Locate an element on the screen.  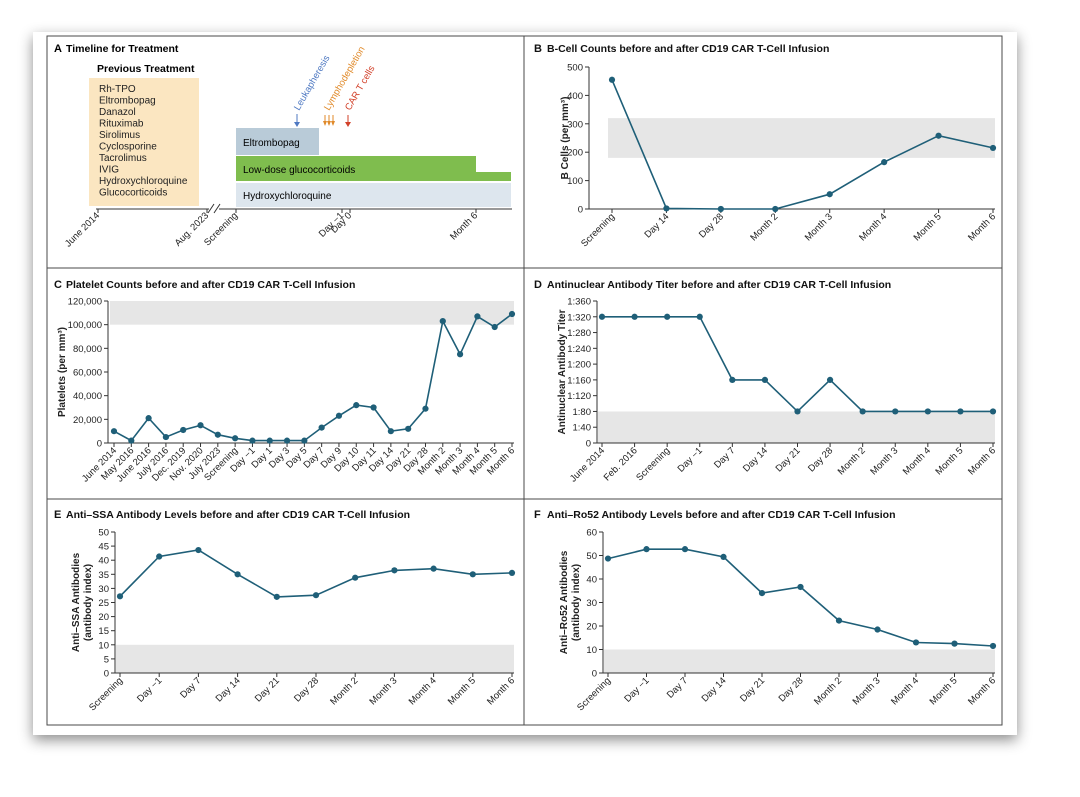
y-tick-label: 5 is located at coordinates (106, 659).